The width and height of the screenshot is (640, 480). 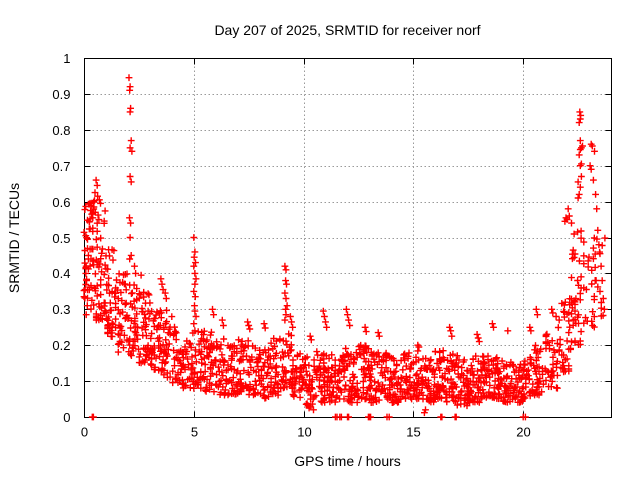 What do you see at coordinates (61, 345) in the screenshot?
I see `y-tick-label: 0.2` at bounding box center [61, 345].